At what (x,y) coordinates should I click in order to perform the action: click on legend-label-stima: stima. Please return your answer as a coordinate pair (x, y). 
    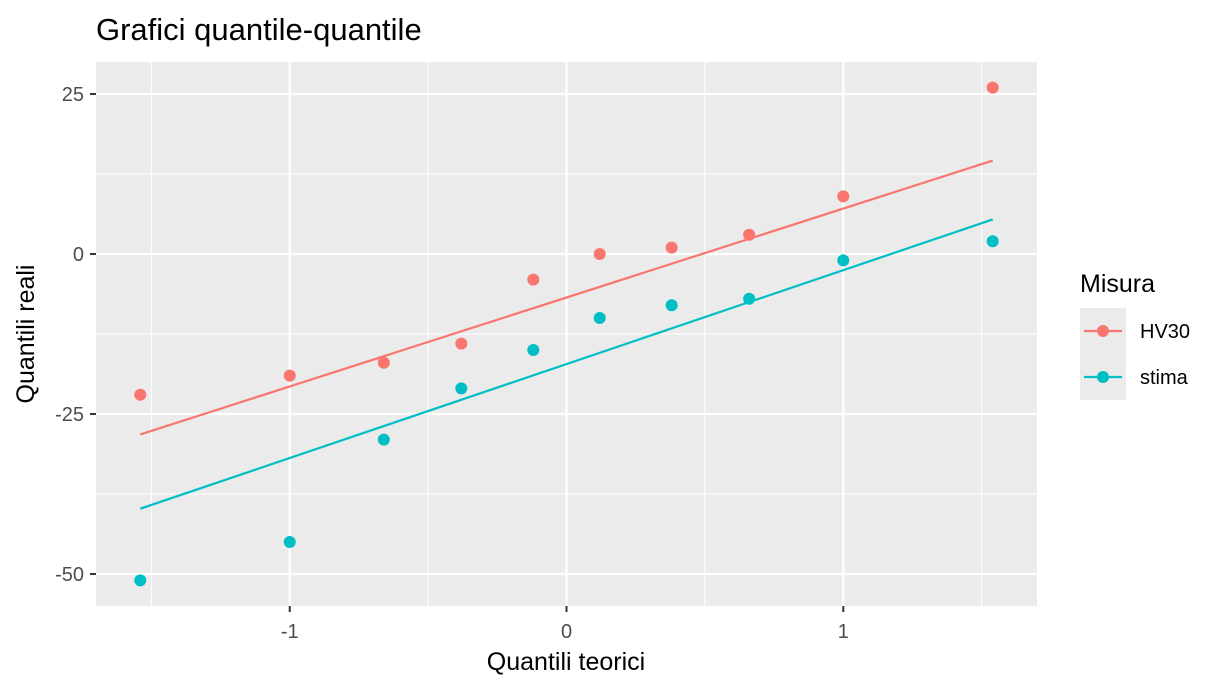
    Looking at the image, I should click on (1164, 378).